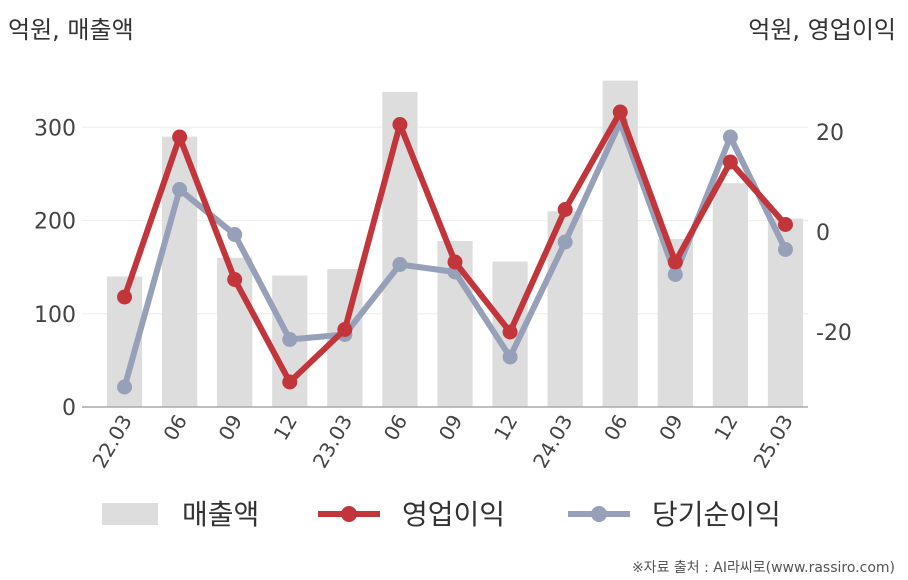 The image size is (908, 580). I want to click on x-ticks: 22.03 06 09 12 23.03 06 09 12 24.03 06 09 12 25.03, so click(442, 442).